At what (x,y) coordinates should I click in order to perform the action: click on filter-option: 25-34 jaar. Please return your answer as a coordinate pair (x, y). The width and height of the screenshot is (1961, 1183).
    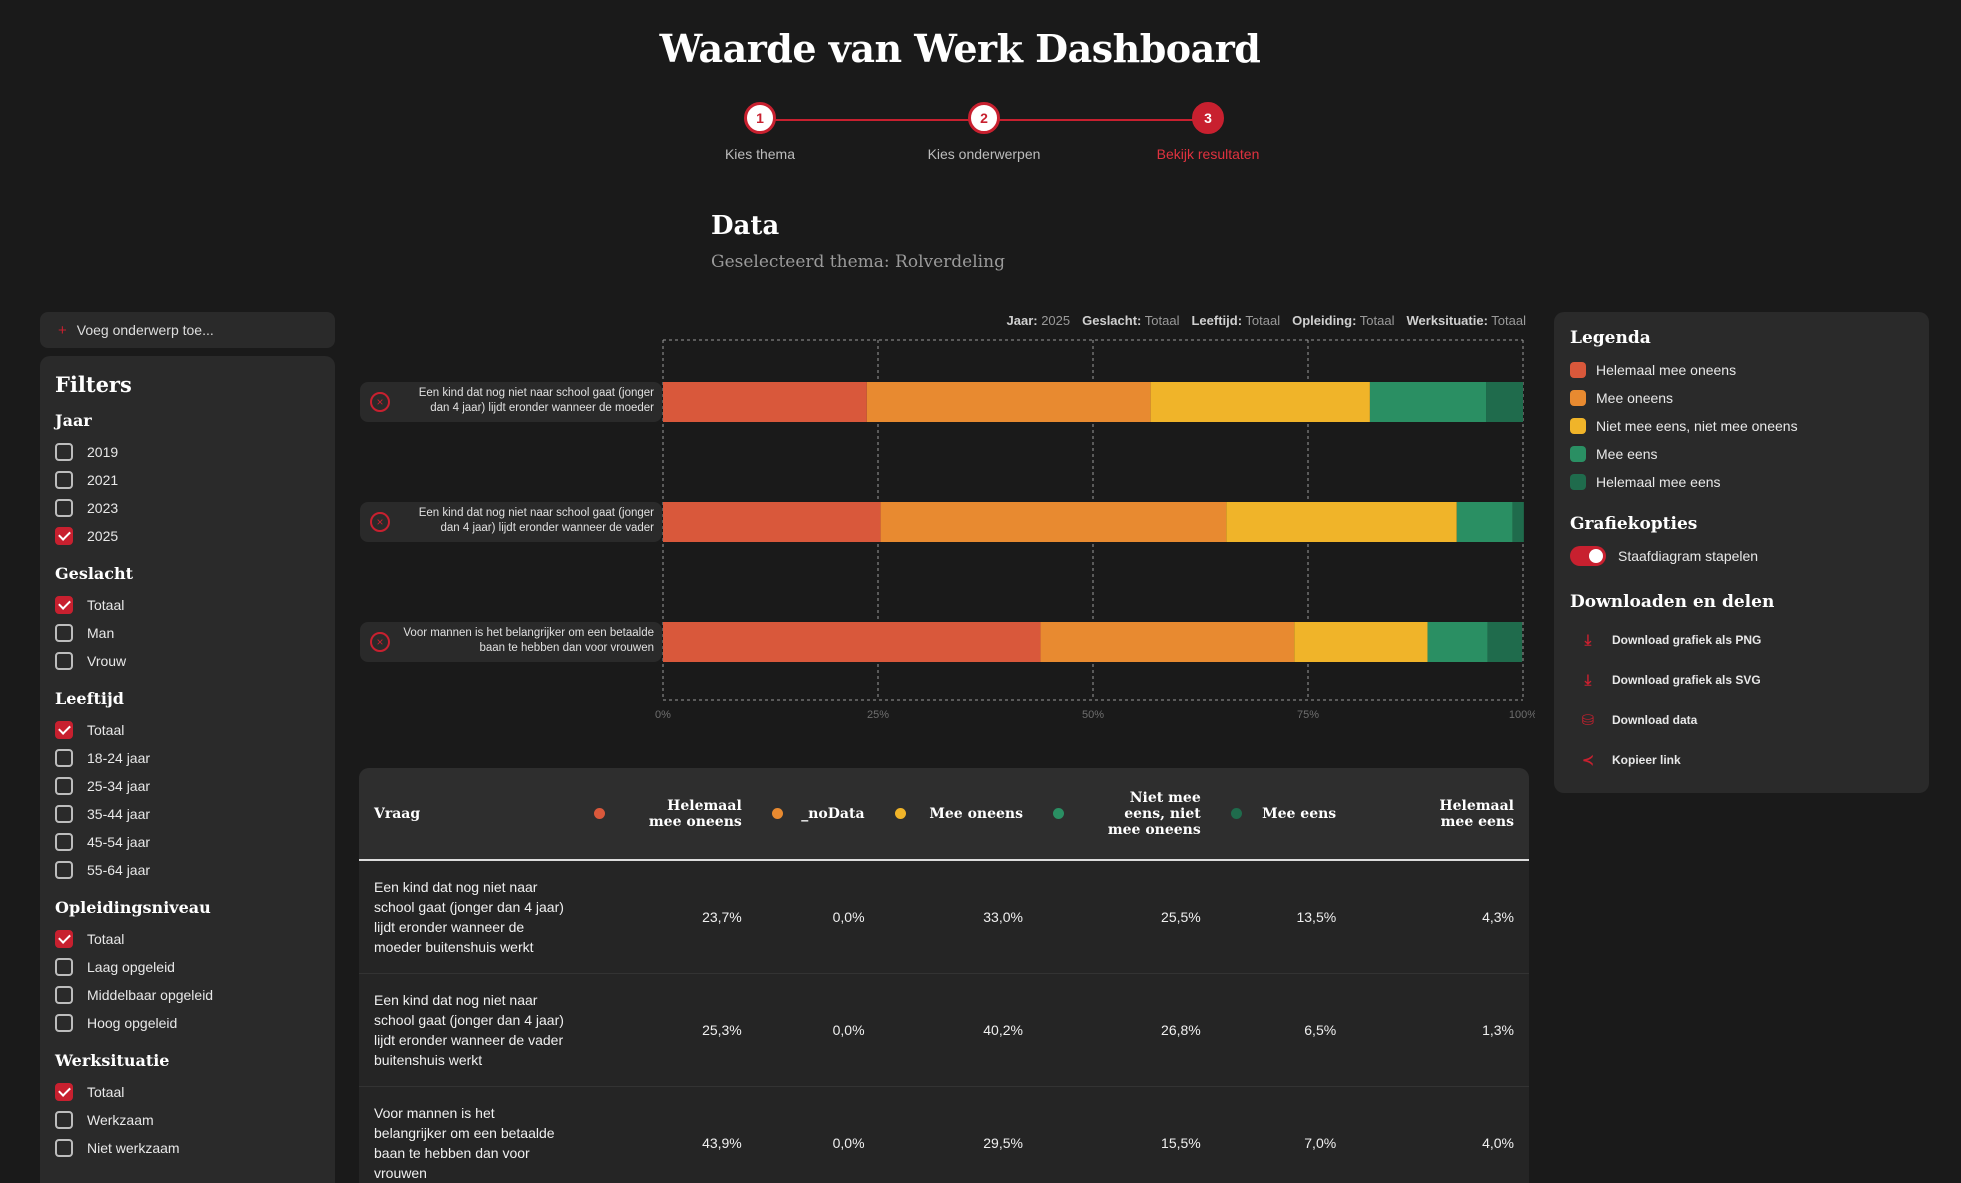
    Looking at the image, I should click on (187, 786).